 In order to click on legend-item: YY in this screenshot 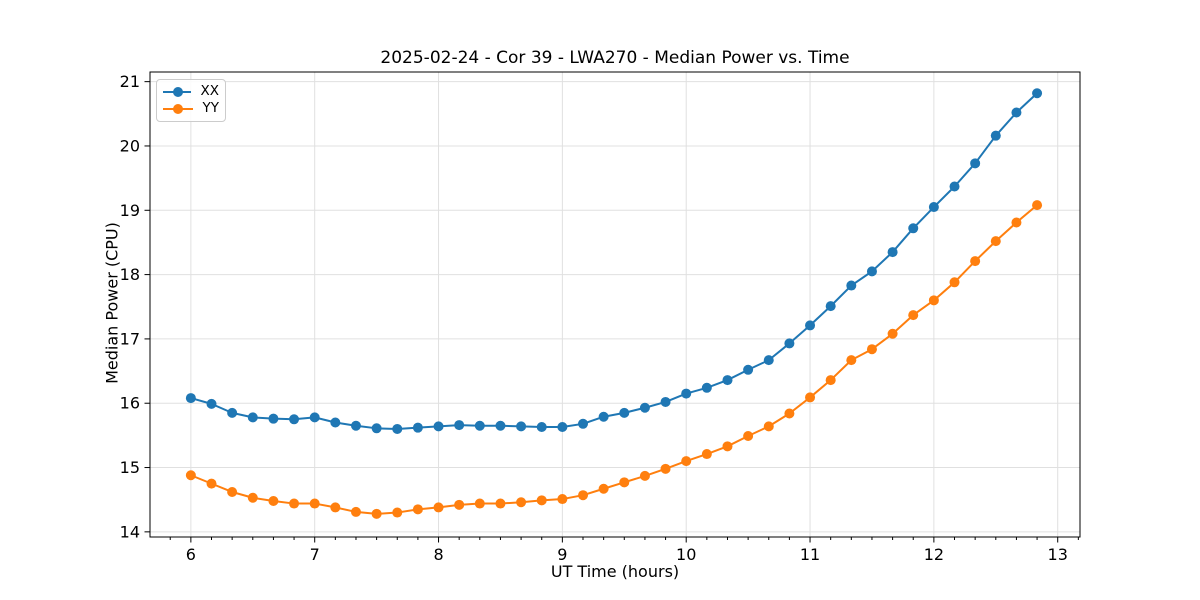, I will do `click(191, 109)`.